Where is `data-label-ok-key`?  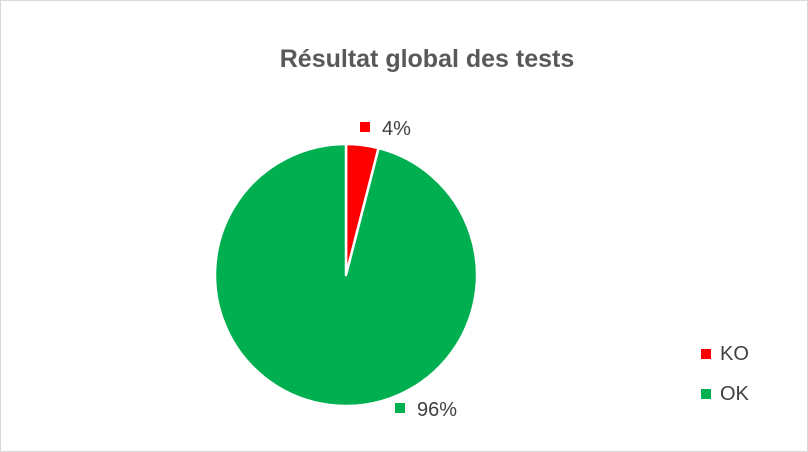 data-label-ok-key is located at coordinates (400, 408).